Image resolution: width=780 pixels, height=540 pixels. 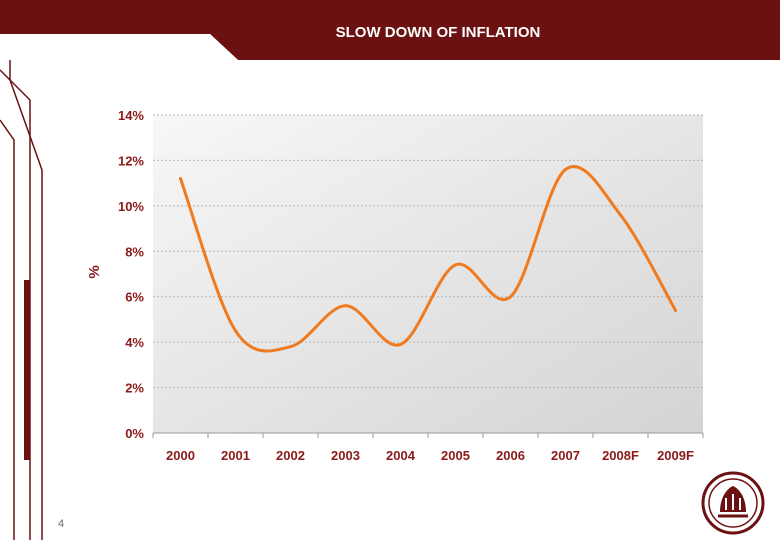 I want to click on x-tick-label: 2009F, so click(x=675, y=455).